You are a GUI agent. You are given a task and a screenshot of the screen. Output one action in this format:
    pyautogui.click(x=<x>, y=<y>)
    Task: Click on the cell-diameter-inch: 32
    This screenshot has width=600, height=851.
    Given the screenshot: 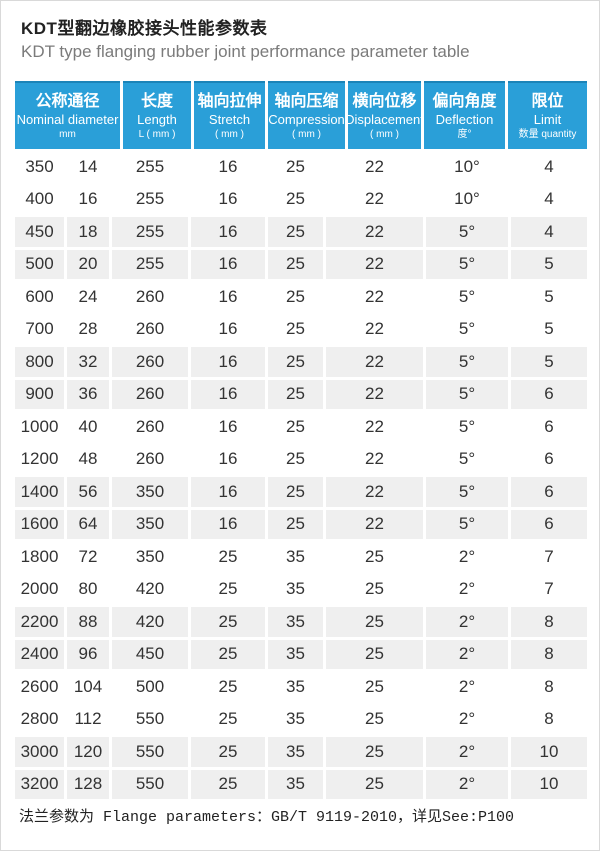 What is the action you would take?
    pyautogui.click(x=88, y=362)
    